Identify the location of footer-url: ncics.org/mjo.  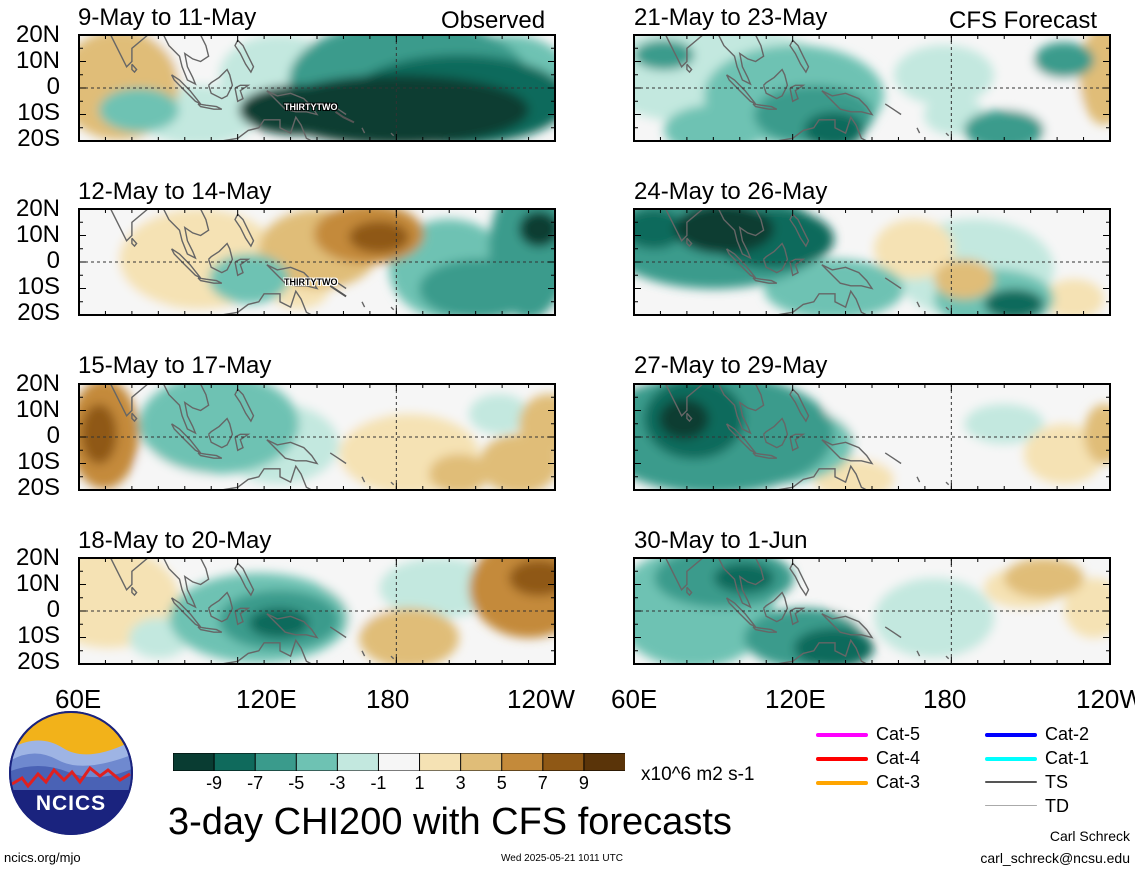
(42, 857).